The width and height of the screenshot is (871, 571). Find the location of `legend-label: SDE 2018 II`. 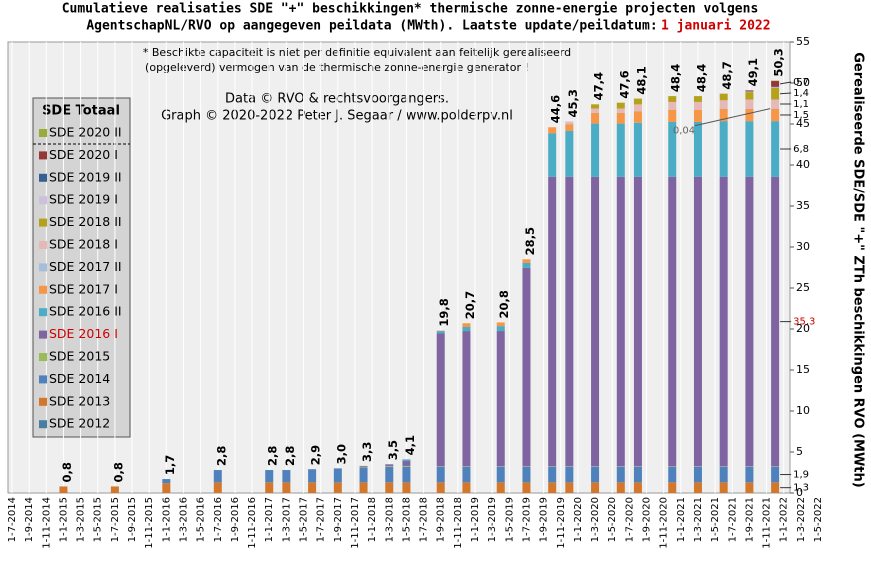

legend-label: SDE 2018 II is located at coordinates (85, 221).